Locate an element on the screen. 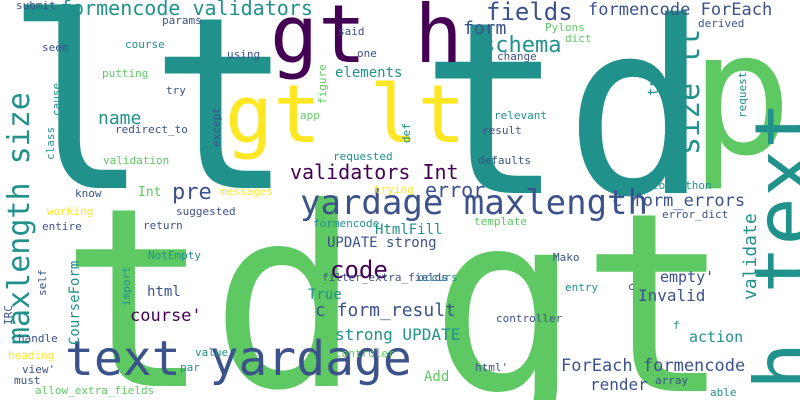  cloud-word-htmlfill: HtmlFill is located at coordinates (409, 230).